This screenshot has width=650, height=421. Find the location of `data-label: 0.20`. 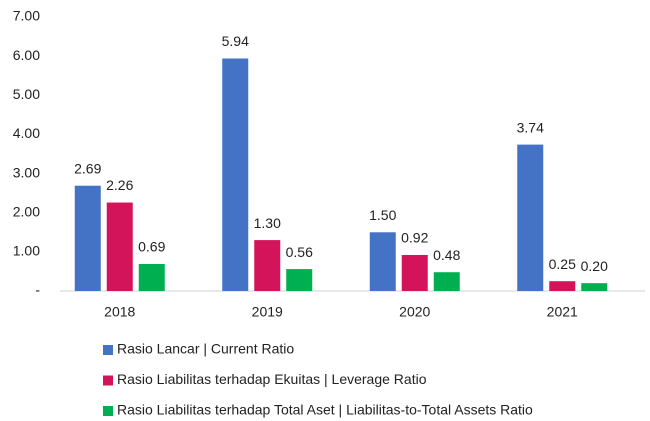

data-label: 0.20 is located at coordinates (594, 266).